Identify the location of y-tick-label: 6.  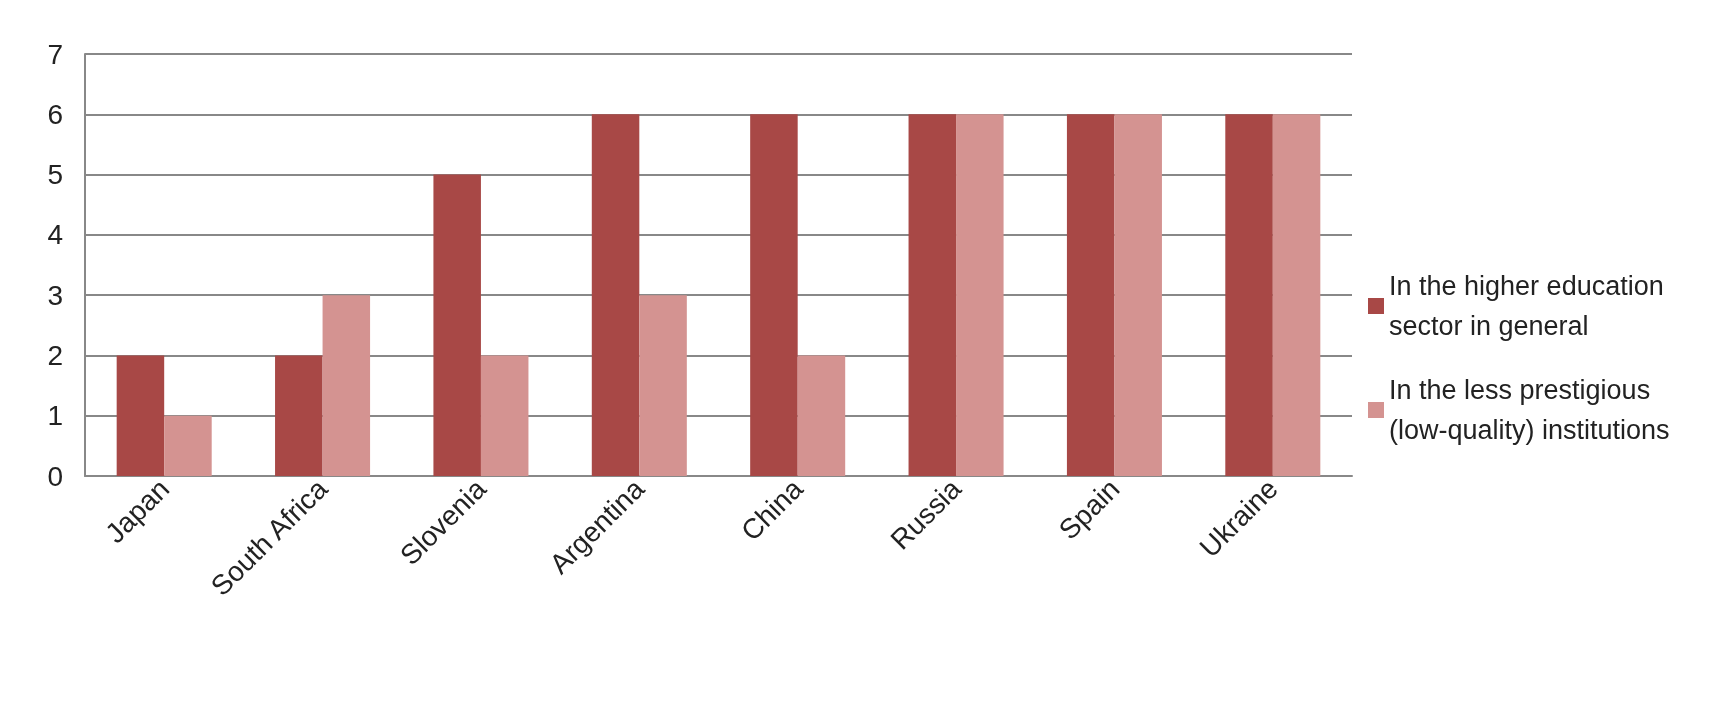
(55, 114).